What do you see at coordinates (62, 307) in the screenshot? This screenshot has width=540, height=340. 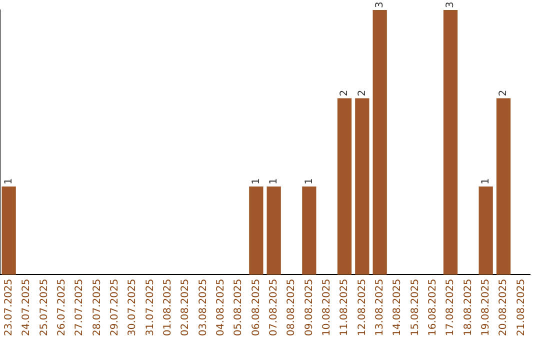 I see `x-tick-label: 26.07.2025` at bounding box center [62, 307].